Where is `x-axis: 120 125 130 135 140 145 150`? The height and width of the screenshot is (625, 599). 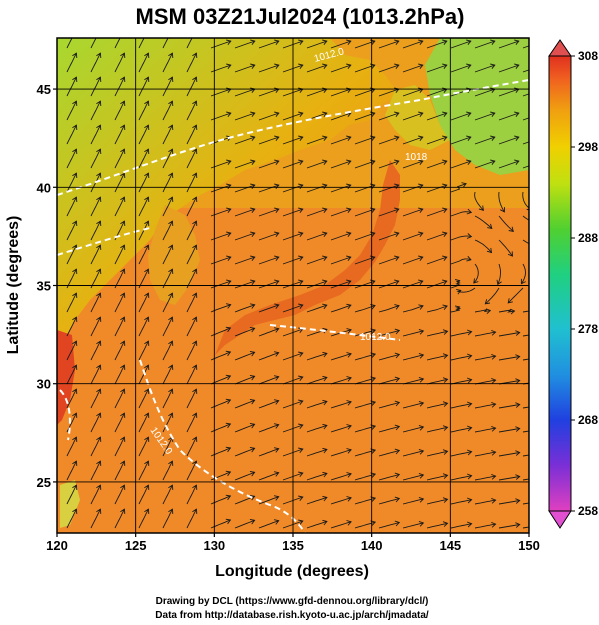 x-axis: 120 125 130 135 140 145 150 is located at coordinates (293, 543).